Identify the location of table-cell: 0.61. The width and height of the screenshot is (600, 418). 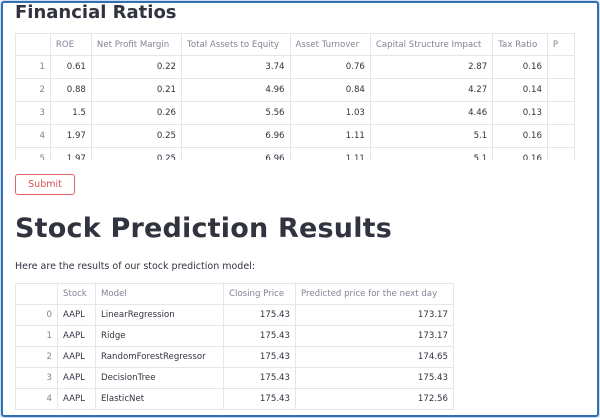
(70, 67).